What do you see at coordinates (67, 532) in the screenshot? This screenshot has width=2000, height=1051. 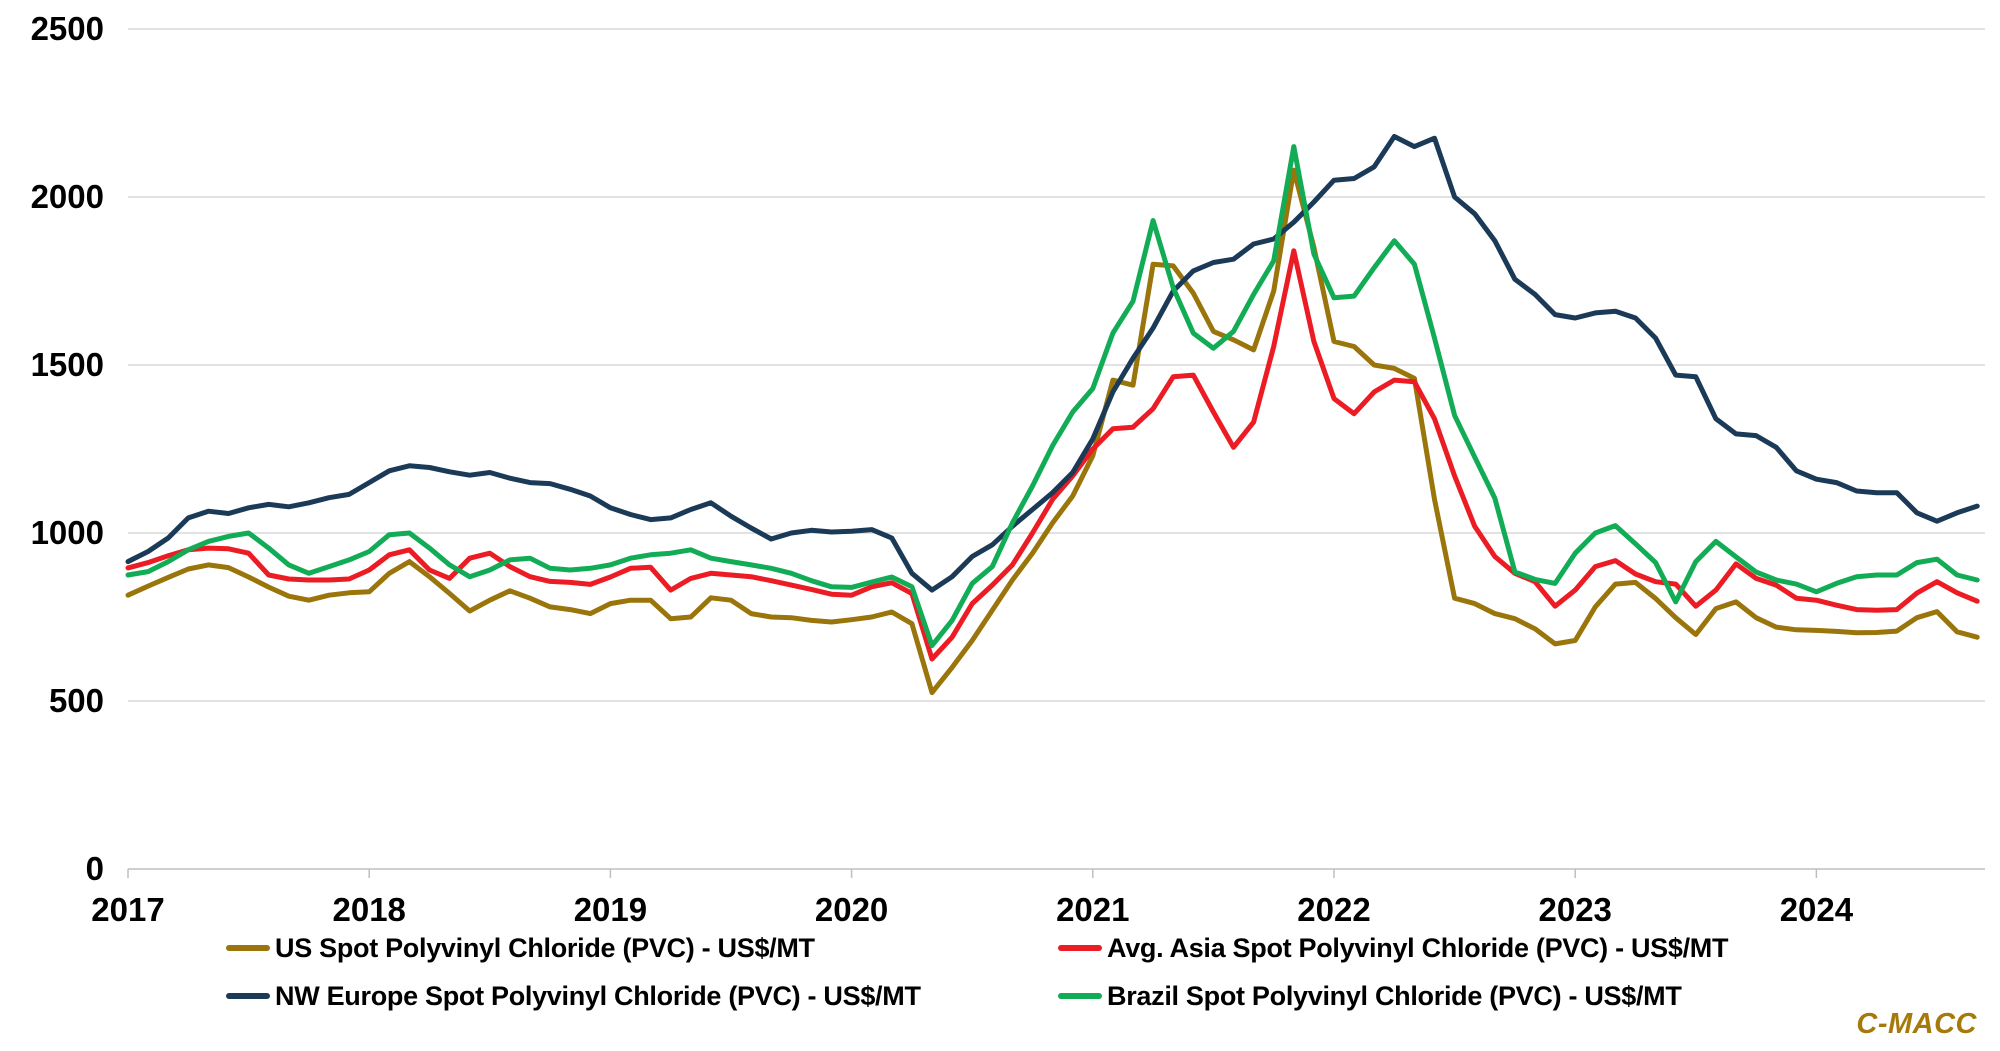 I see `y-axis-tick-label: 1000` at bounding box center [67, 532].